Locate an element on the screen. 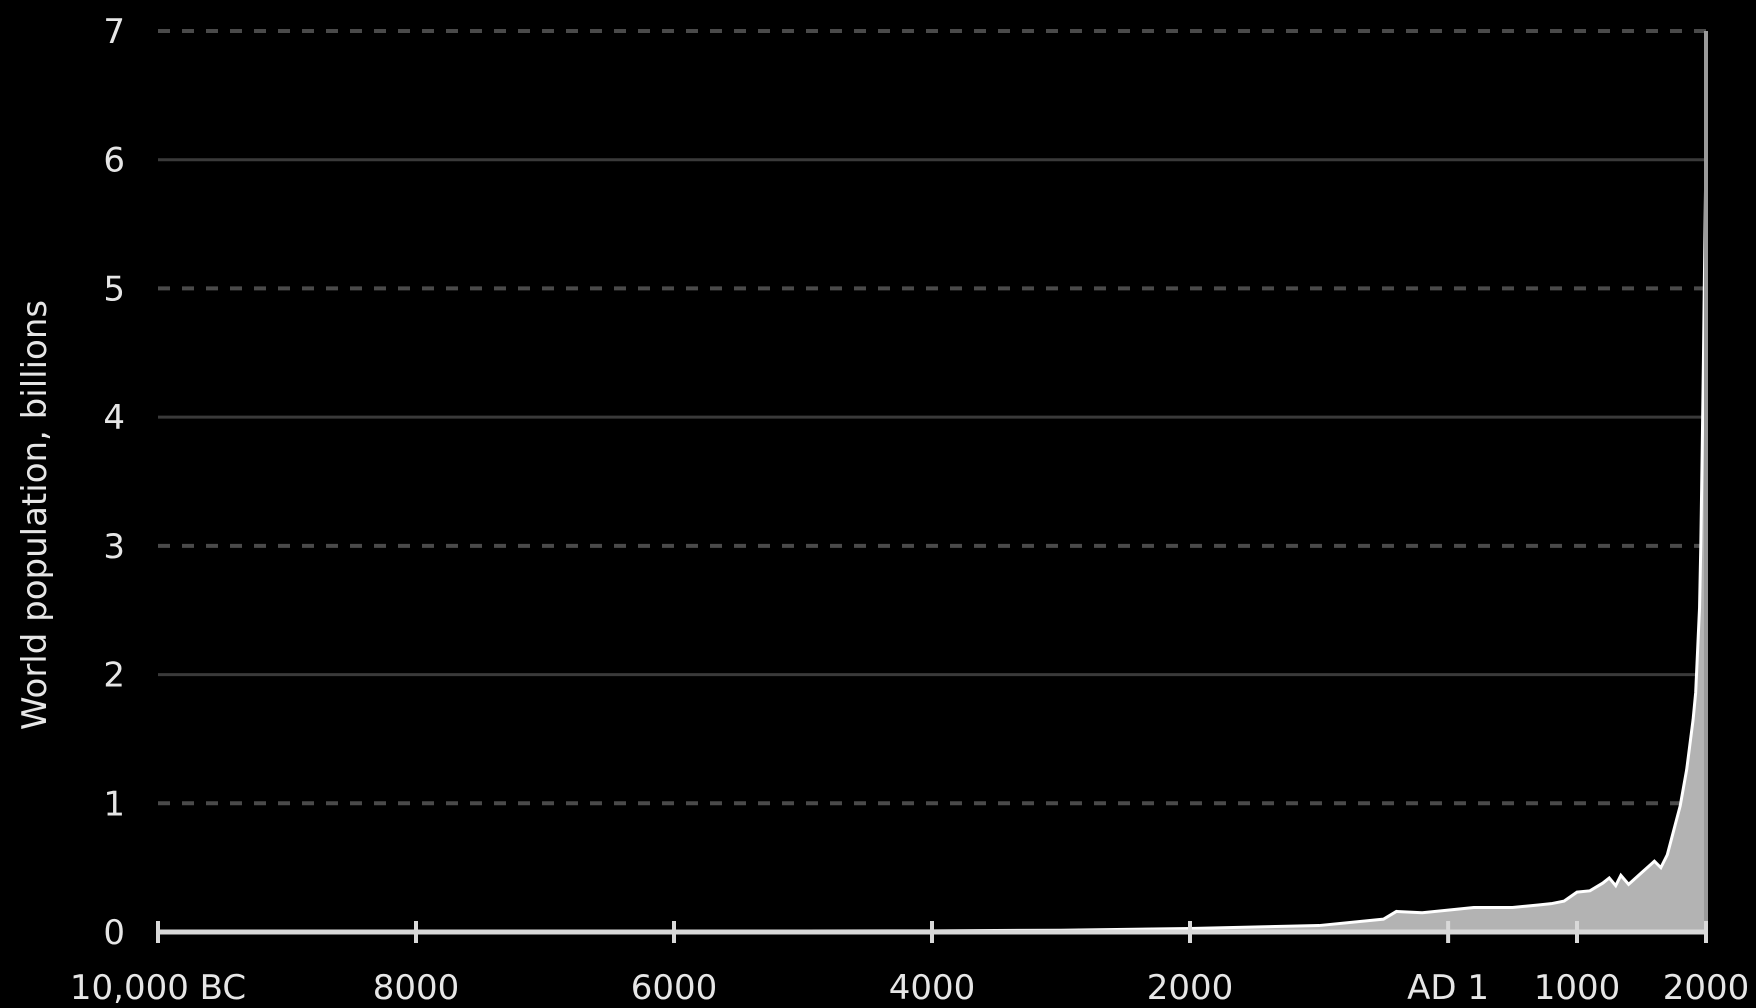 The width and height of the screenshot is (1756, 1008). y-tick-label-1: 1 is located at coordinates (114, 804).